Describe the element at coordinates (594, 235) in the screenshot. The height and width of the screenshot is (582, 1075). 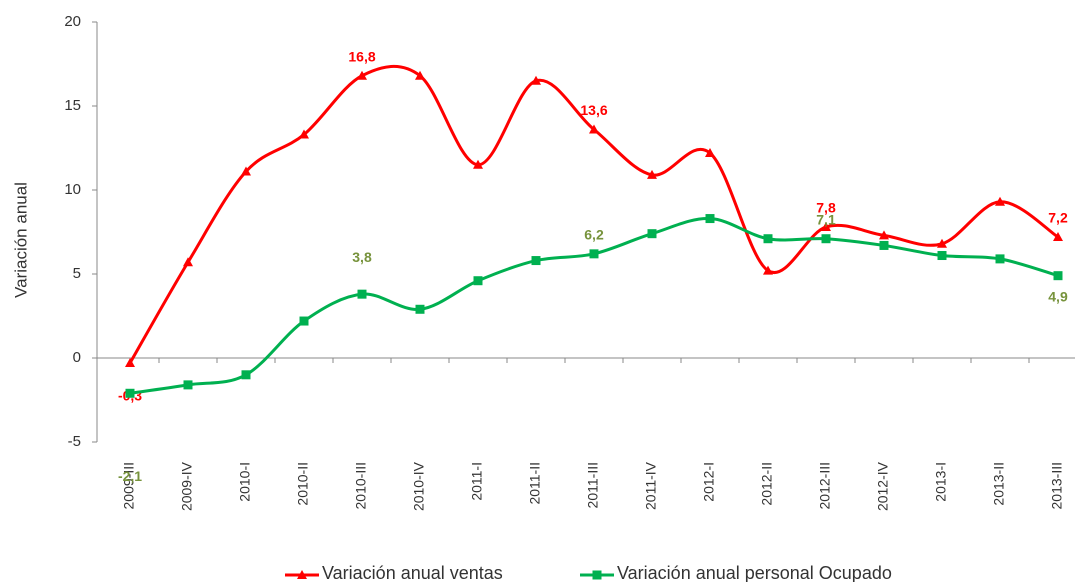
I see `data-label: 6,2` at that location.